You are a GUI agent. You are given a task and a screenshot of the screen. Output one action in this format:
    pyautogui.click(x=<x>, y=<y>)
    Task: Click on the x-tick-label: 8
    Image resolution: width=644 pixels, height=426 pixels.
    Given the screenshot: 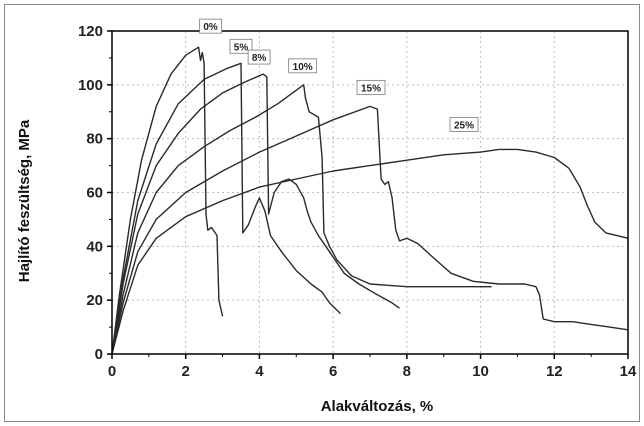 What is the action you would take?
    pyautogui.click(x=407, y=371)
    